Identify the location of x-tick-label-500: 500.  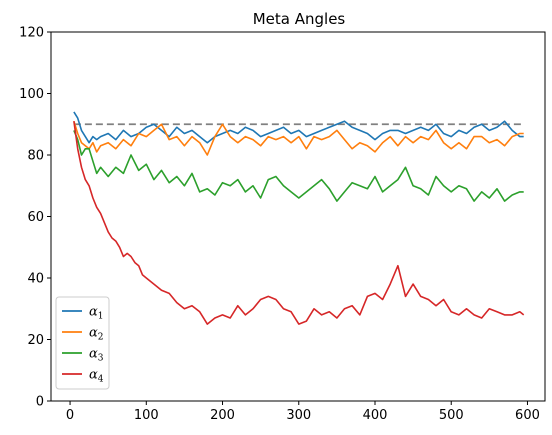
(451, 415).